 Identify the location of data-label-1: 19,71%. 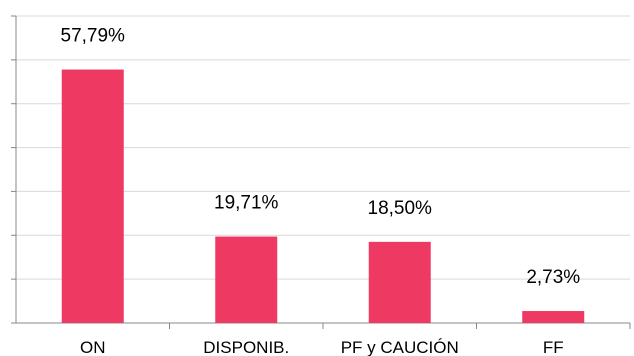
(246, 203).